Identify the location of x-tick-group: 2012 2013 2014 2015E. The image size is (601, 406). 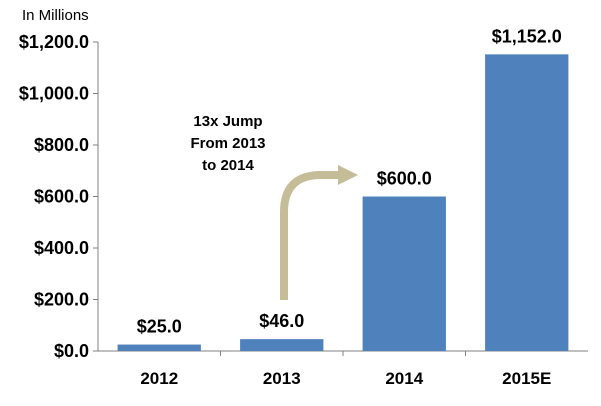
(345, 369).